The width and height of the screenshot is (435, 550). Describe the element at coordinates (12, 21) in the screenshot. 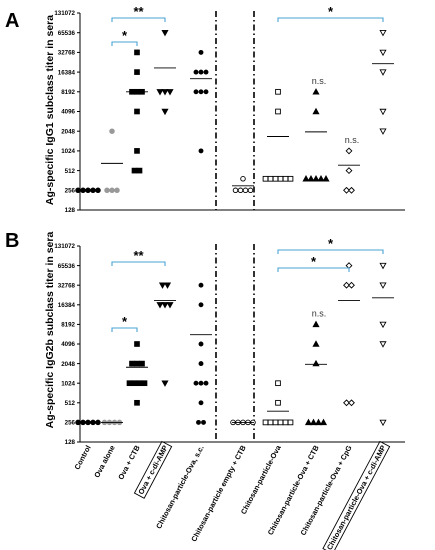

I see `panel-a-letter: A` at that location.